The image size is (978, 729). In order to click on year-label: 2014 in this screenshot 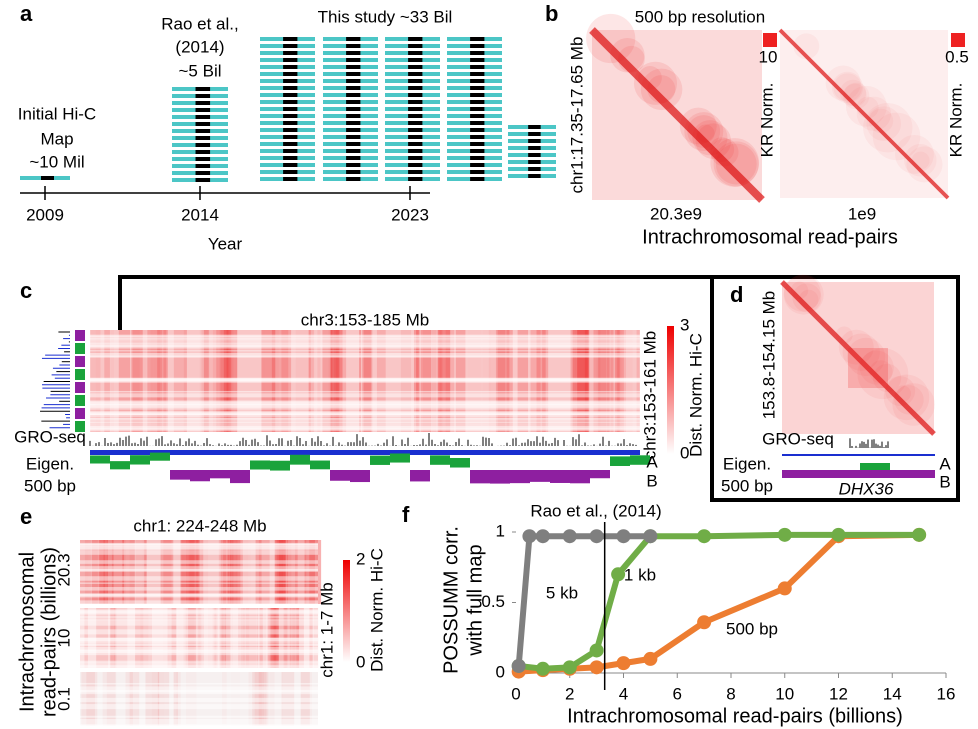, I will do `click(200, 214)`.